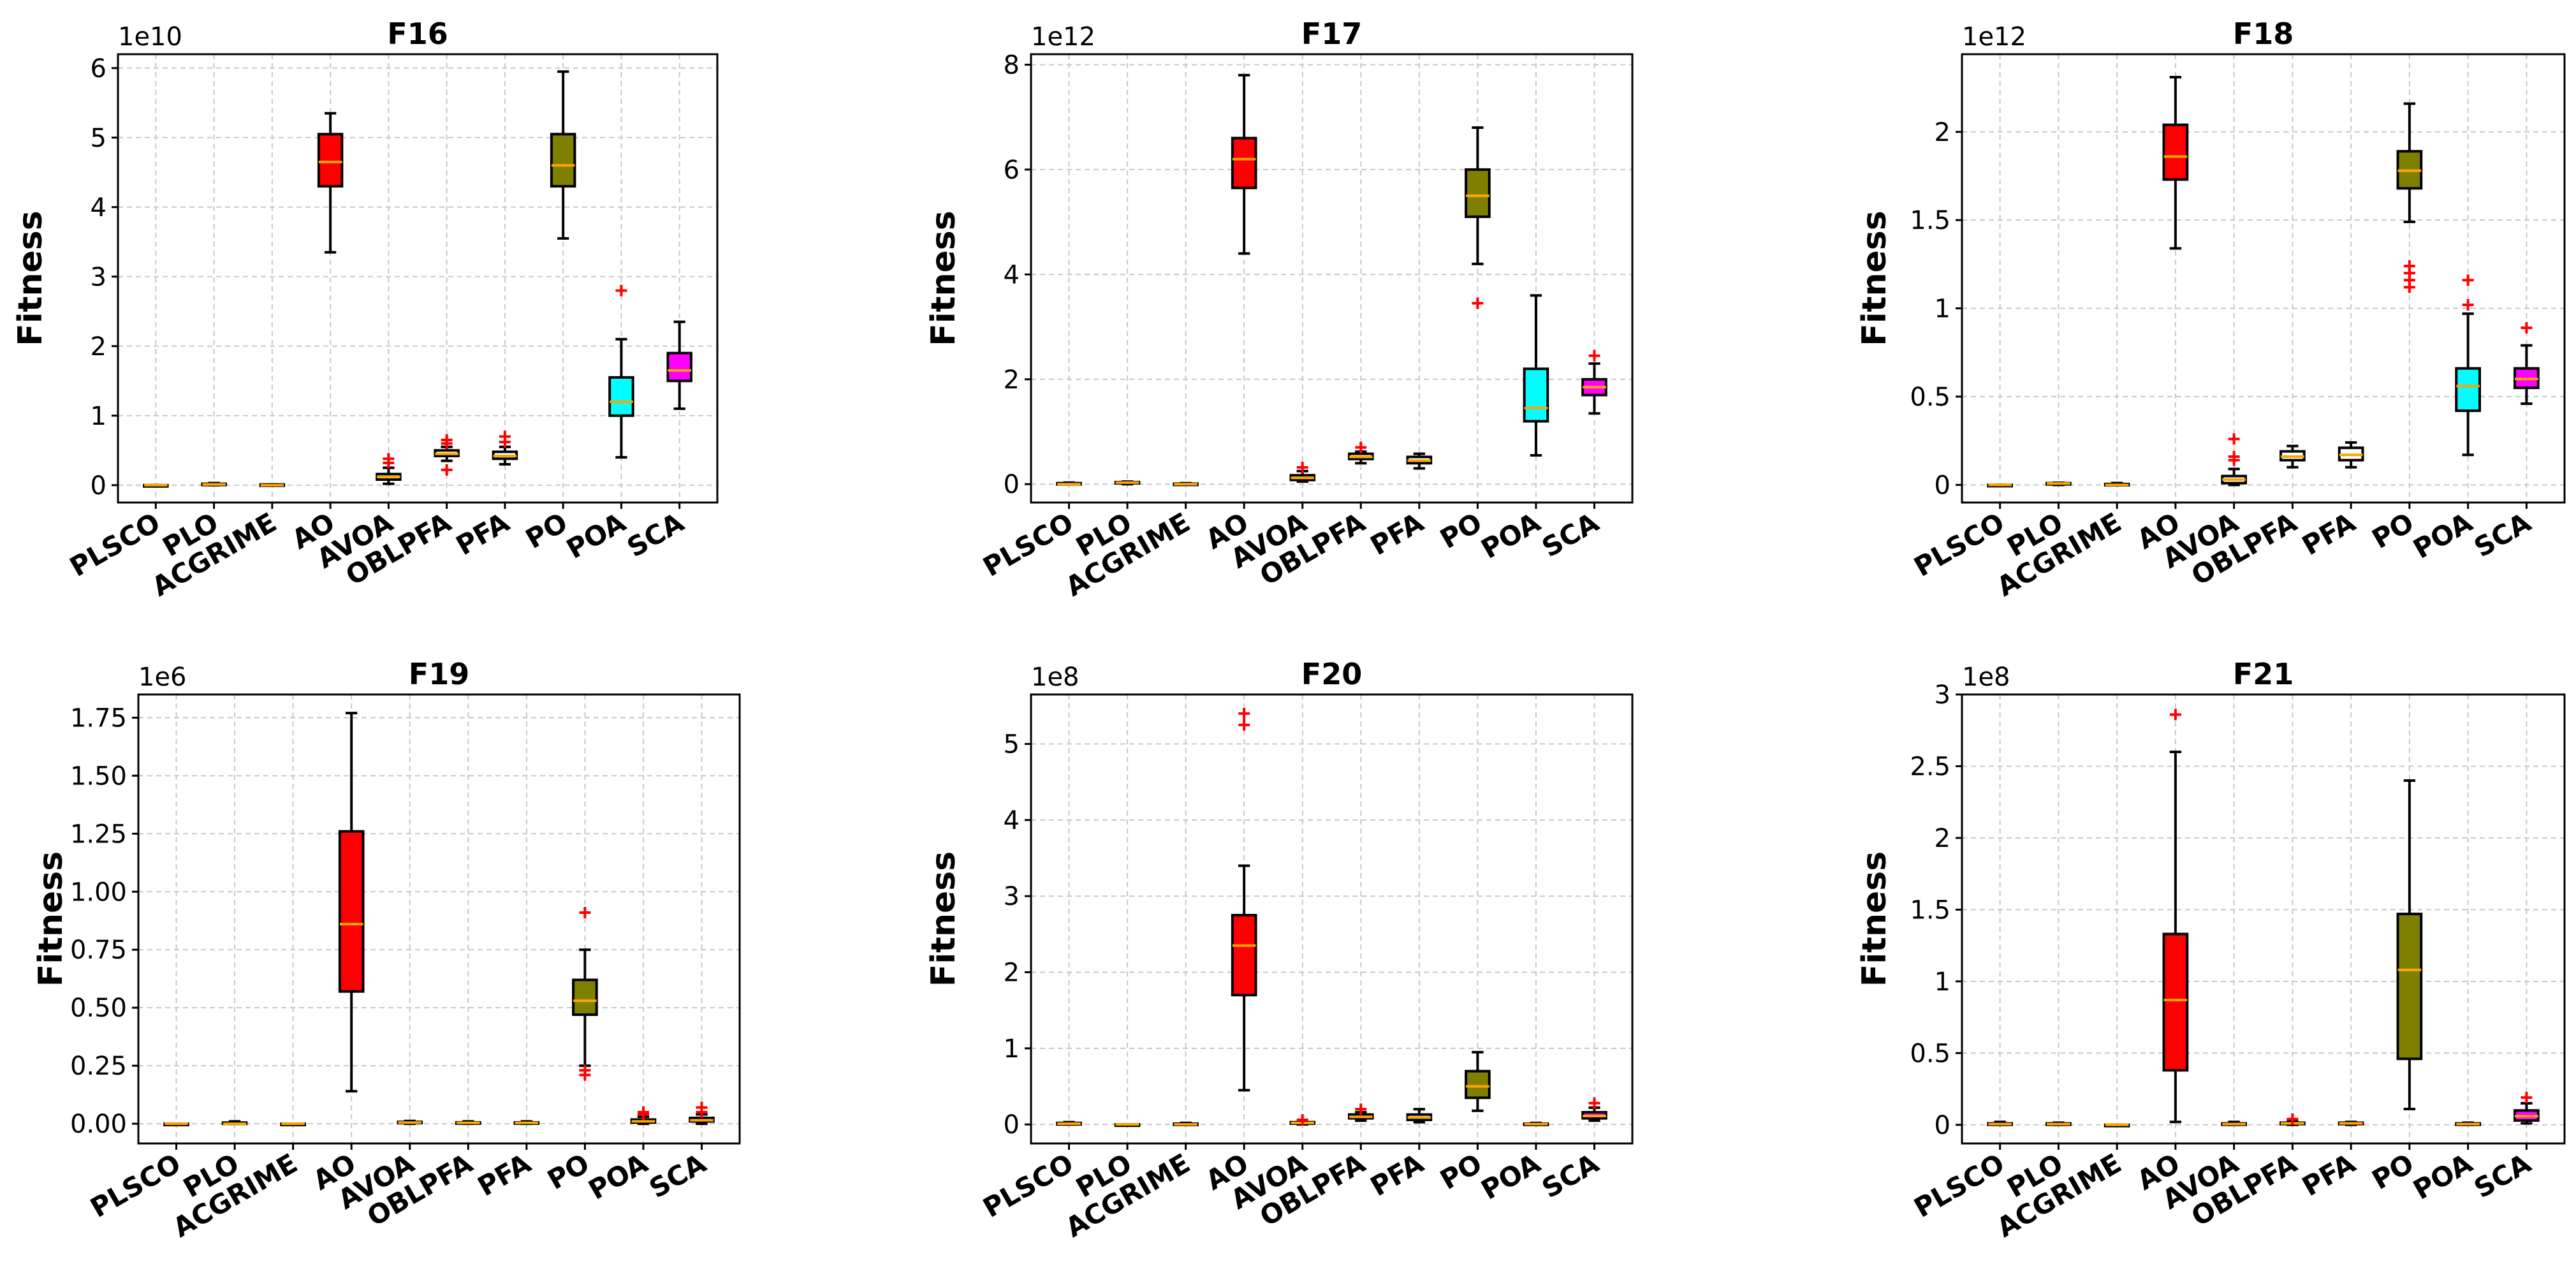 The height and width of the screenshot is (1271, 2576). What do you see at coordinates (1012, 820) in the screenshot?
I see `y-tick-label: 4` at bounding box center [1012, 820].